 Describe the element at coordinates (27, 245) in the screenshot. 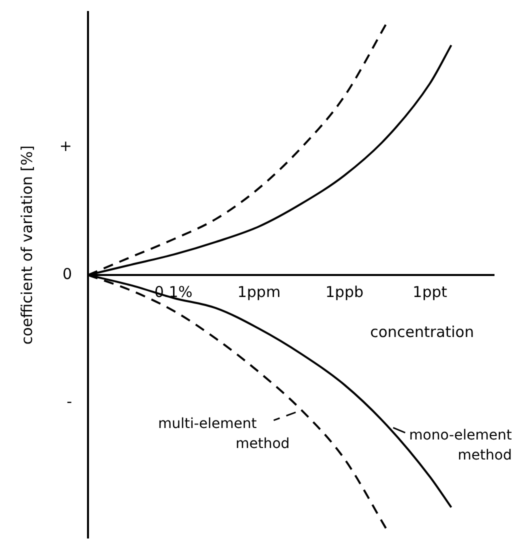

I see `y-axis-title: coefficient of variation [%]` at that location.